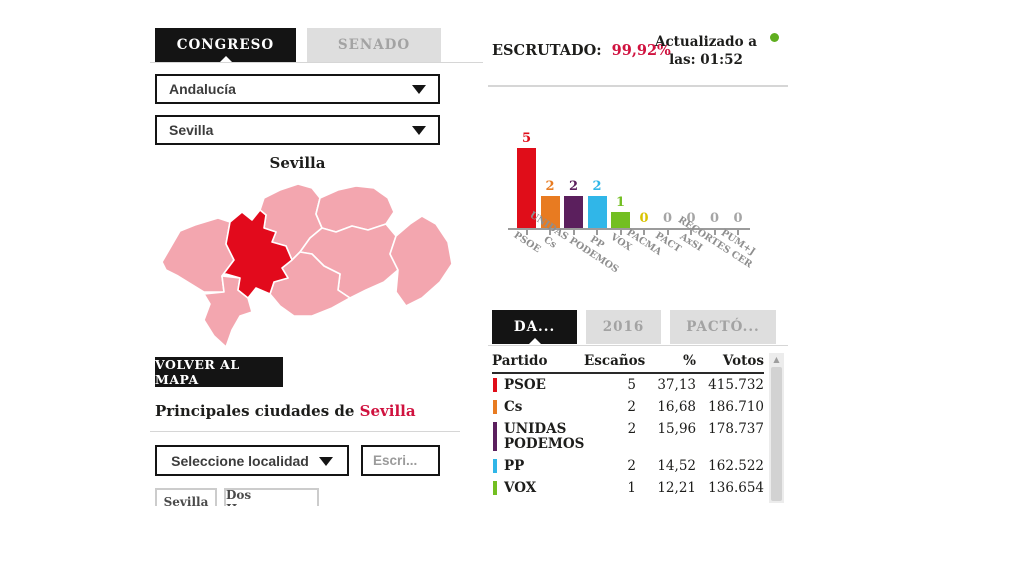 The width and height of the screenshot is (1028, 578). Describe the element at coordinates (514, 542) in the screenshot. I see `bottom-clip` at that location.